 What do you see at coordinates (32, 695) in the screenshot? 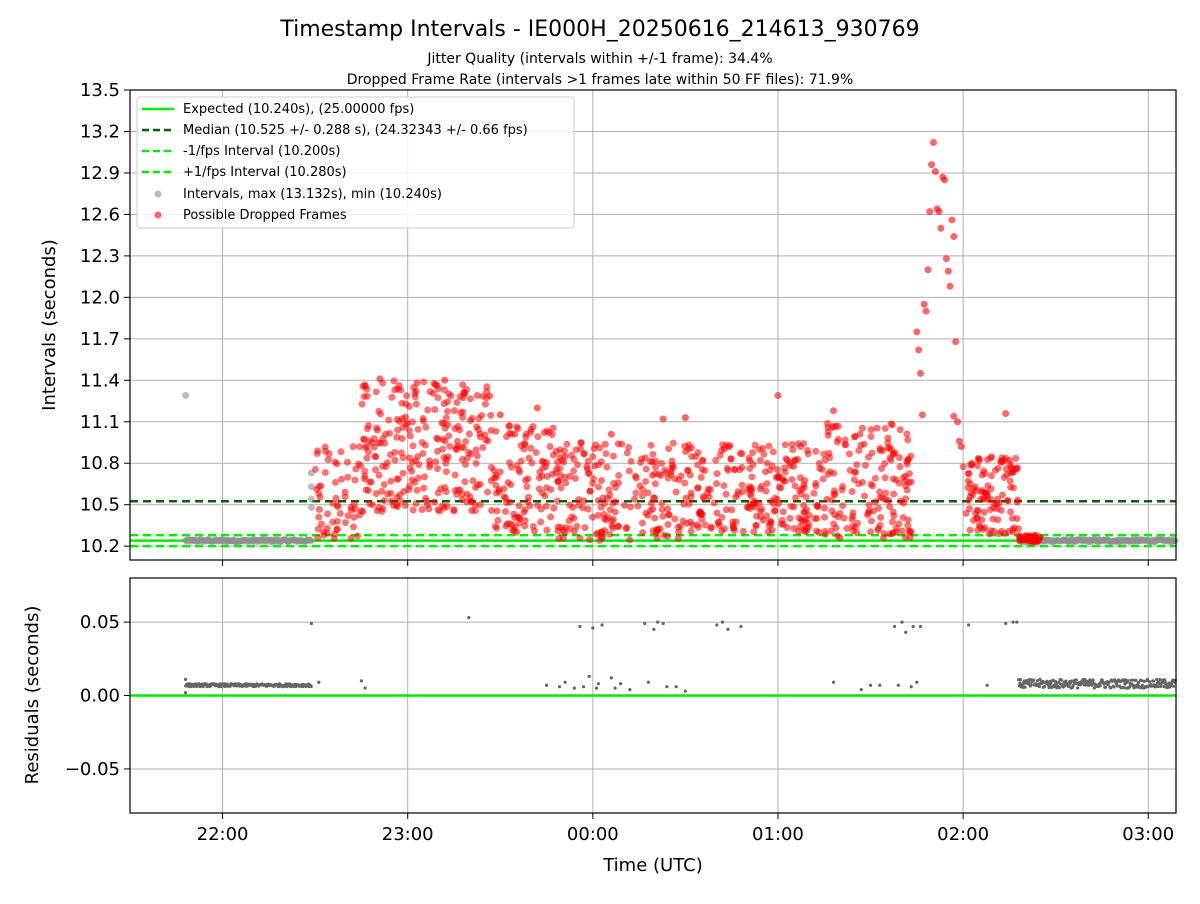
I see `bottom-y-axis-label: Residuals (seconds)` at bounding box center [32, 695].